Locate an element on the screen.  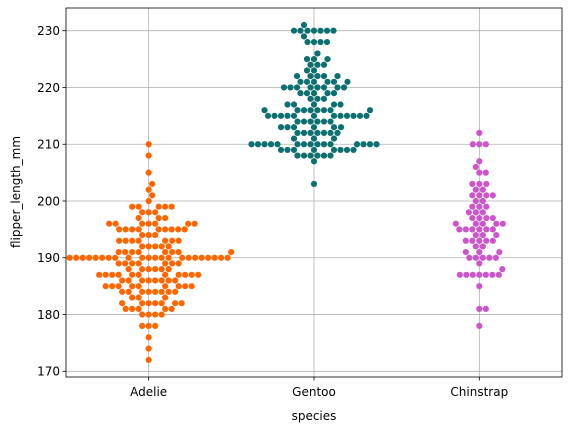
x-tick-label: Gentoo is located at coordinates (314, 392).